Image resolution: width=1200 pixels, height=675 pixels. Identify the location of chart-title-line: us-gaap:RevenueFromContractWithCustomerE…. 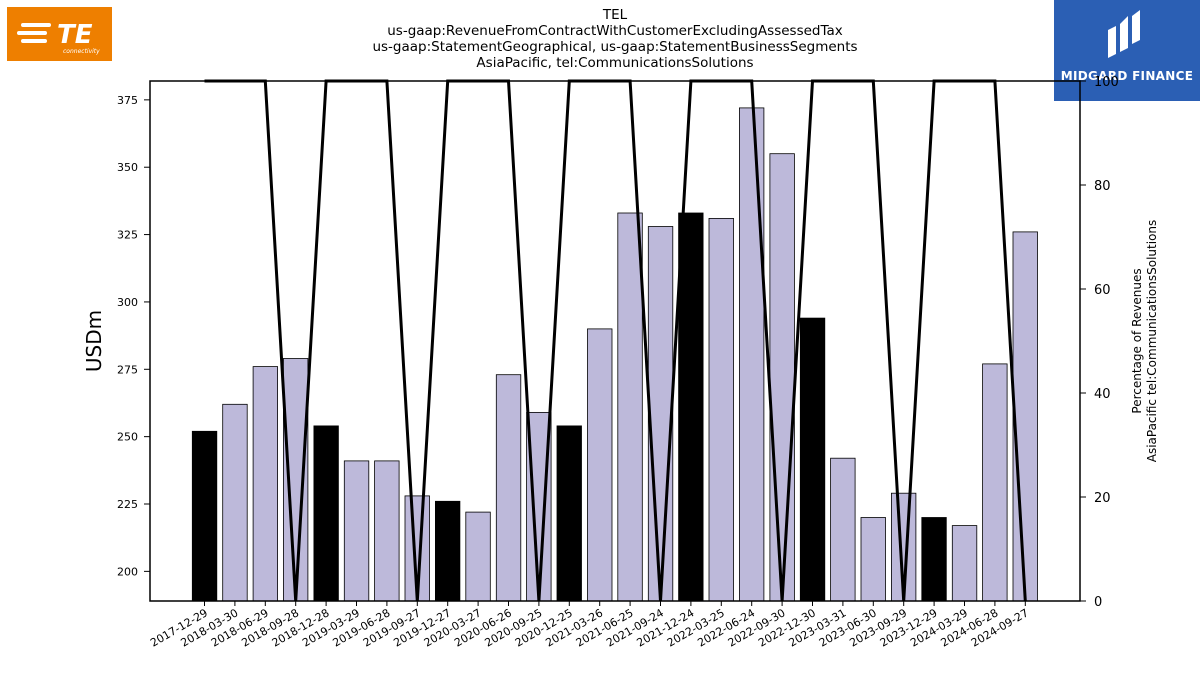
(615, 31).